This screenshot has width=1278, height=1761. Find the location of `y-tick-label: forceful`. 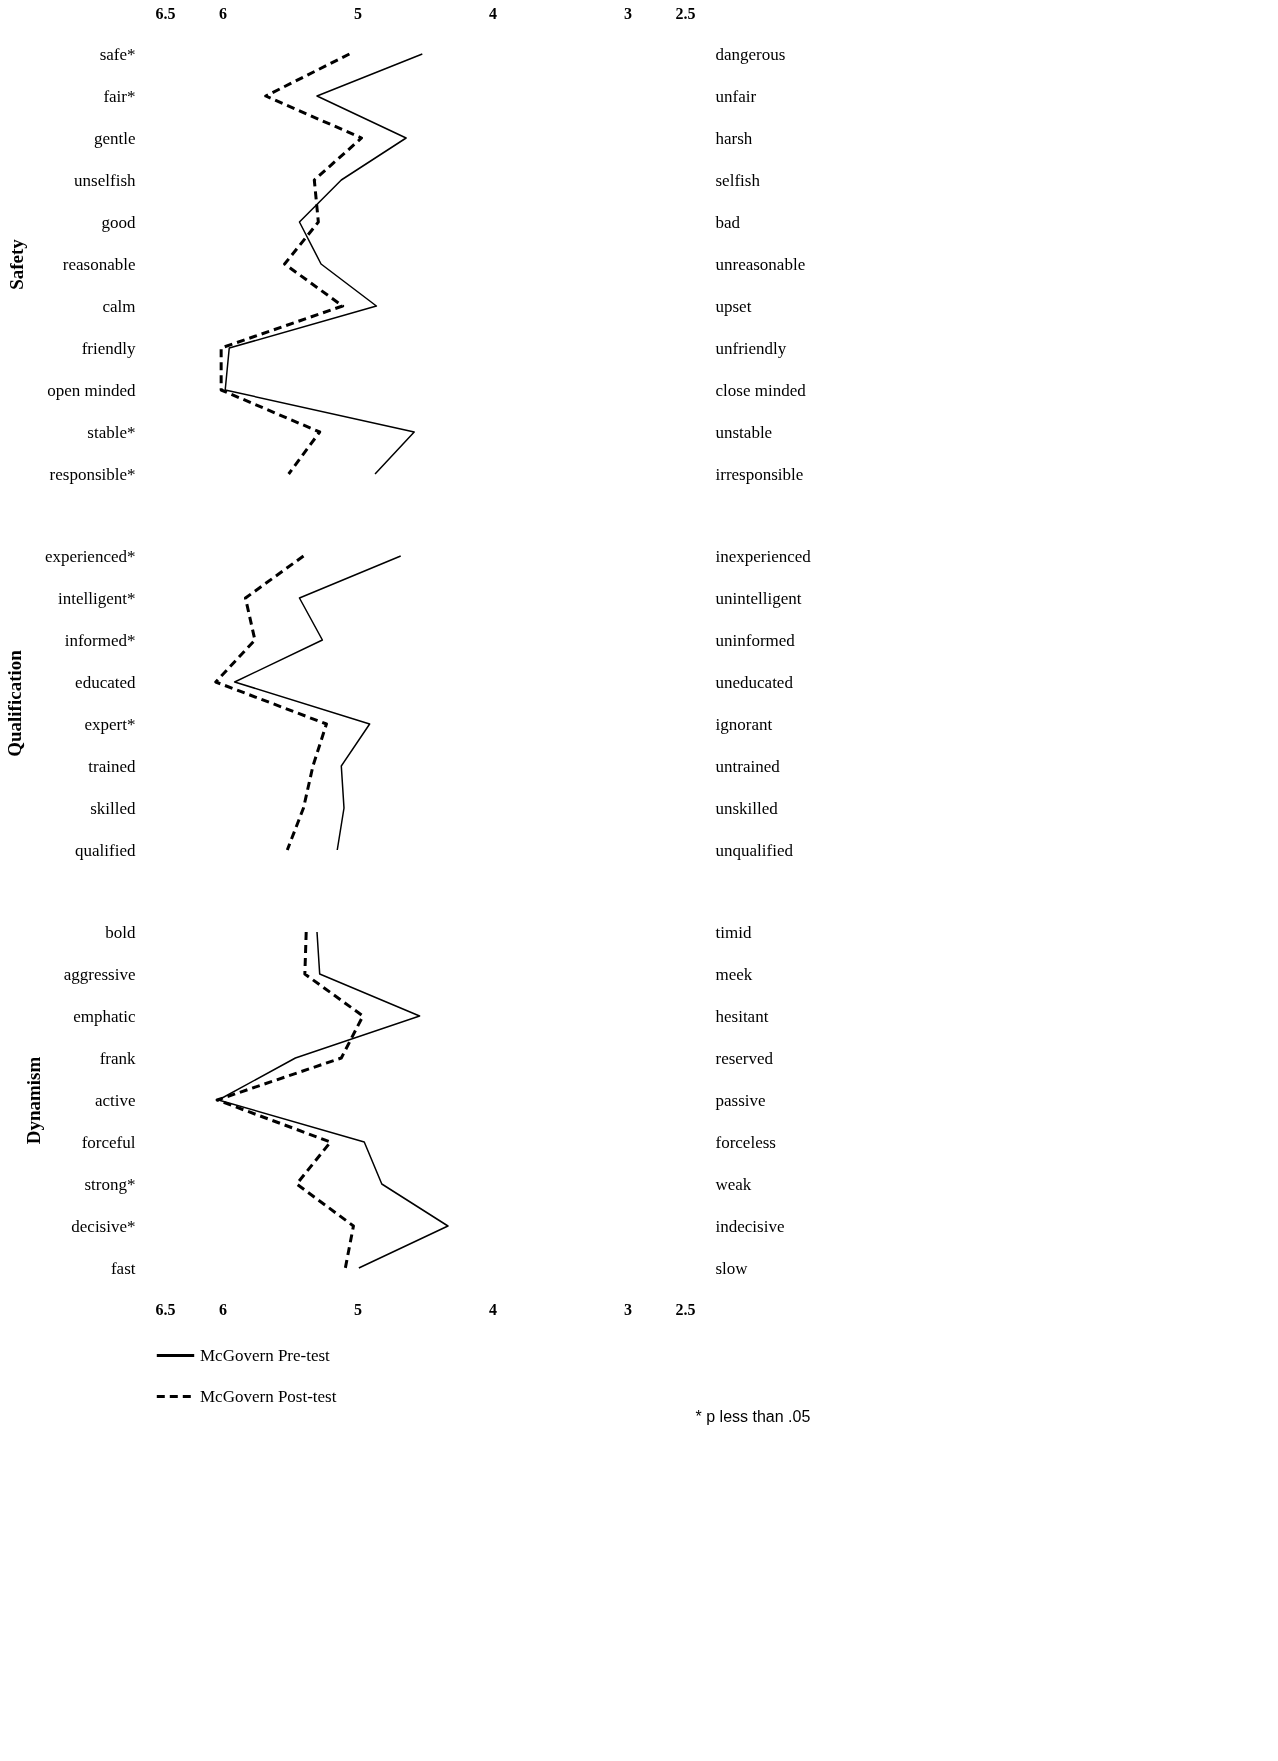

y-tick-label: forceful is located at coordinates (108, 1142).